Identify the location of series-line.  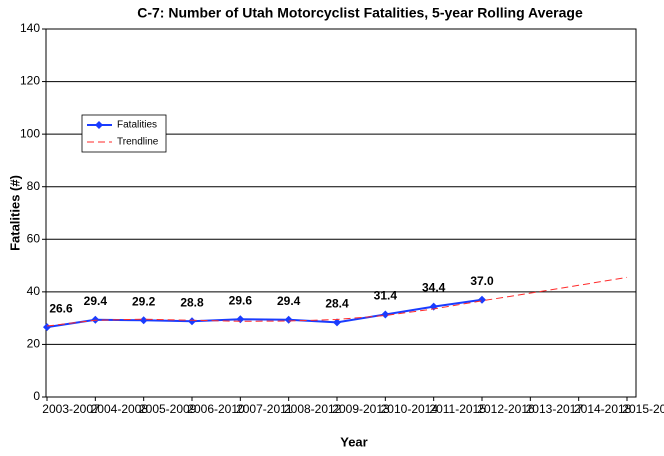
(337, 301).